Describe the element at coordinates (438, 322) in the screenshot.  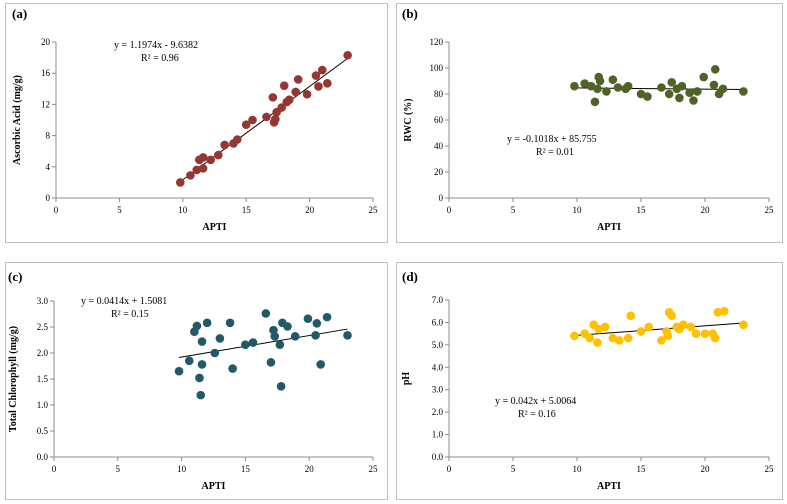
I see `y-tick-label: 6.0` at that location.